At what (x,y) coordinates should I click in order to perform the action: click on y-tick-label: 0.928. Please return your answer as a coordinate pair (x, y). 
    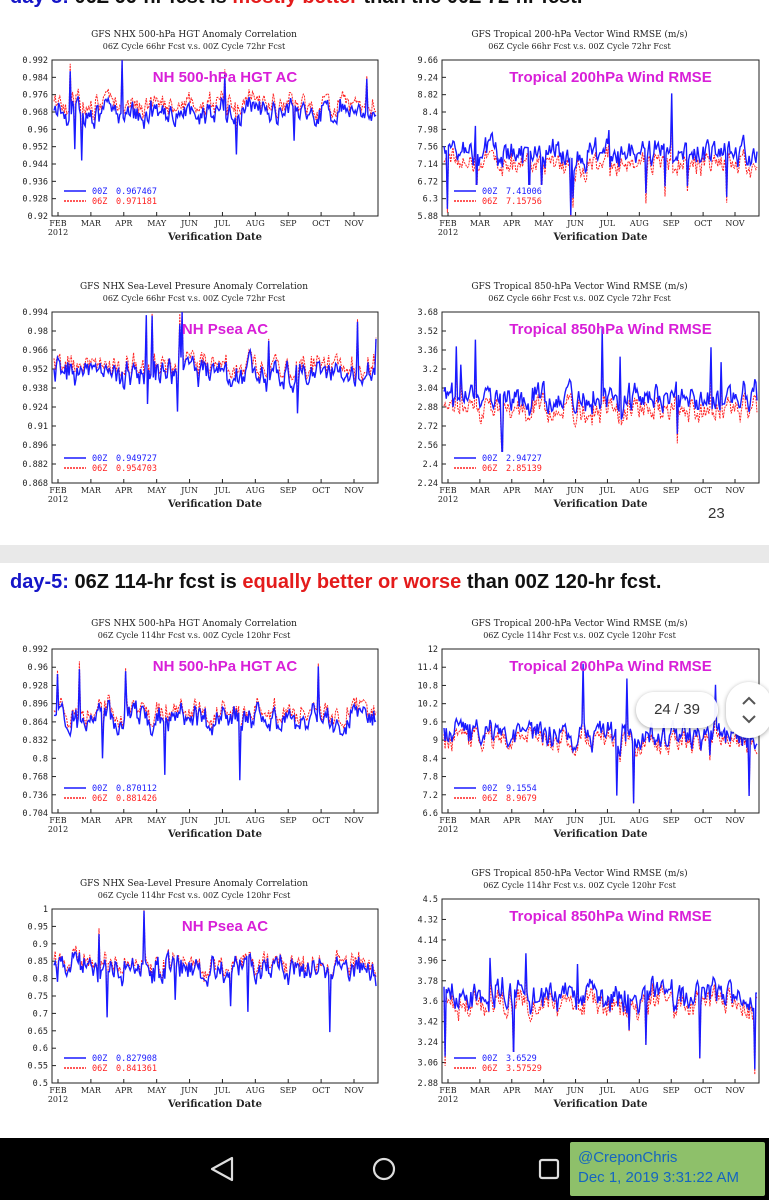
    Looking at the image, I should click on (35, 200).